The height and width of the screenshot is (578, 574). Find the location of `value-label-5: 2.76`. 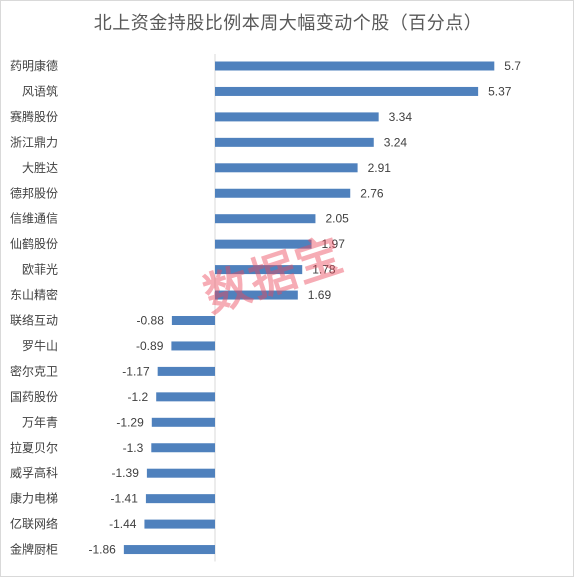

value-label-5: 2.76 is located at coordinates (372, 193).